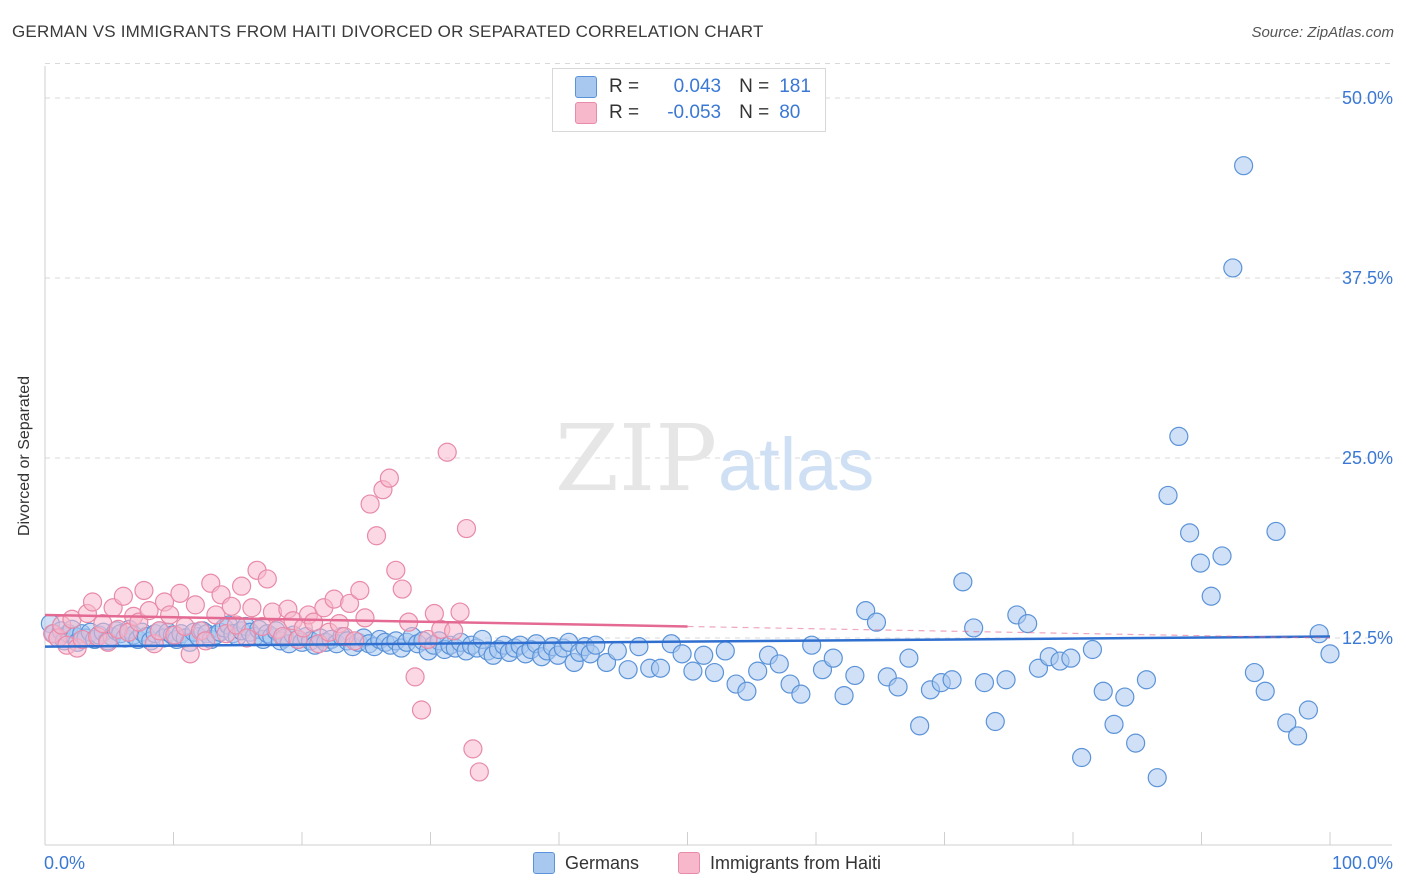  Describe the element at coordinates (266, 612) in the screenshot. I see `series-haiti` at that location.